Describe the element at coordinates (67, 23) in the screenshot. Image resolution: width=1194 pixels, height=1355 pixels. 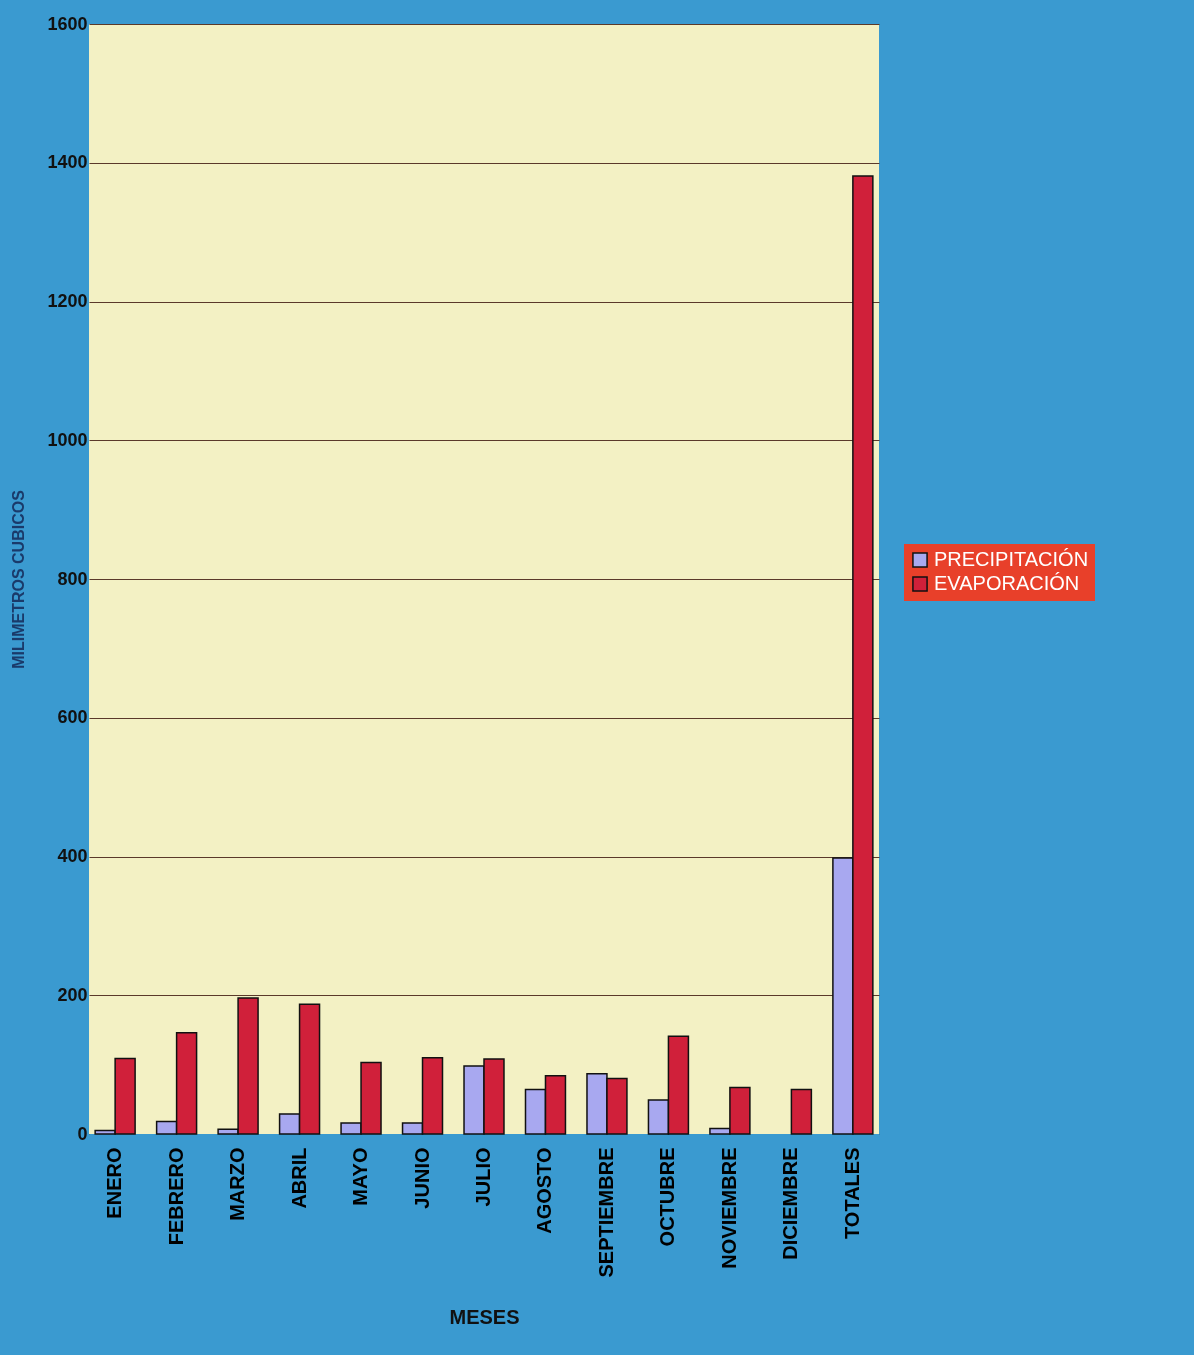
I see `y-tick-label: 1600` at that location.